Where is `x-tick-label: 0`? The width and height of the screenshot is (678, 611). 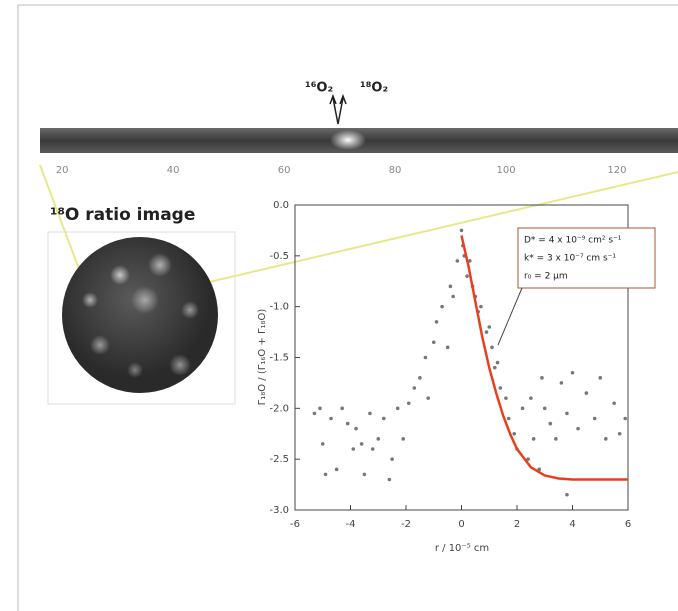 x-tick-label: 0 is located at coordinates (461, 524).